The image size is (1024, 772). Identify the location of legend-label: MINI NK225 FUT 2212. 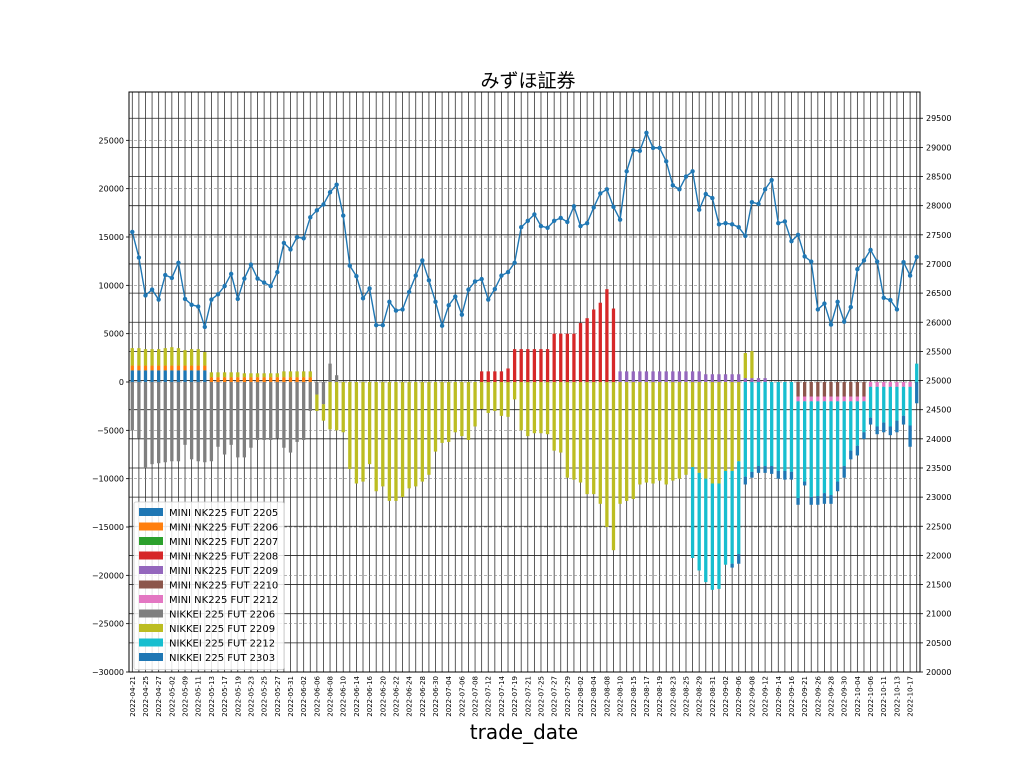
(223, 600).